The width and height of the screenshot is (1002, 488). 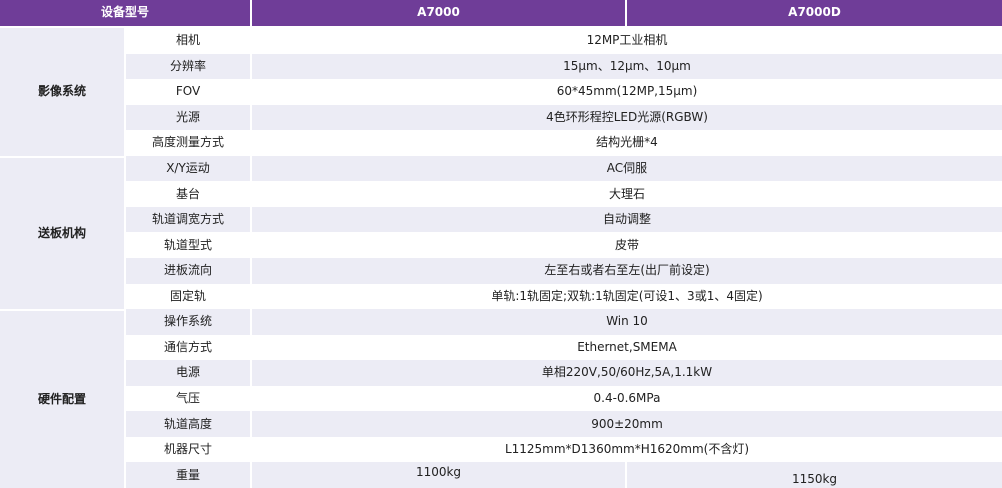 What do you see at coordinates (627, 219) in the screenshot?
I see `row-value: 自动调整` at bounding box center [627, 219].